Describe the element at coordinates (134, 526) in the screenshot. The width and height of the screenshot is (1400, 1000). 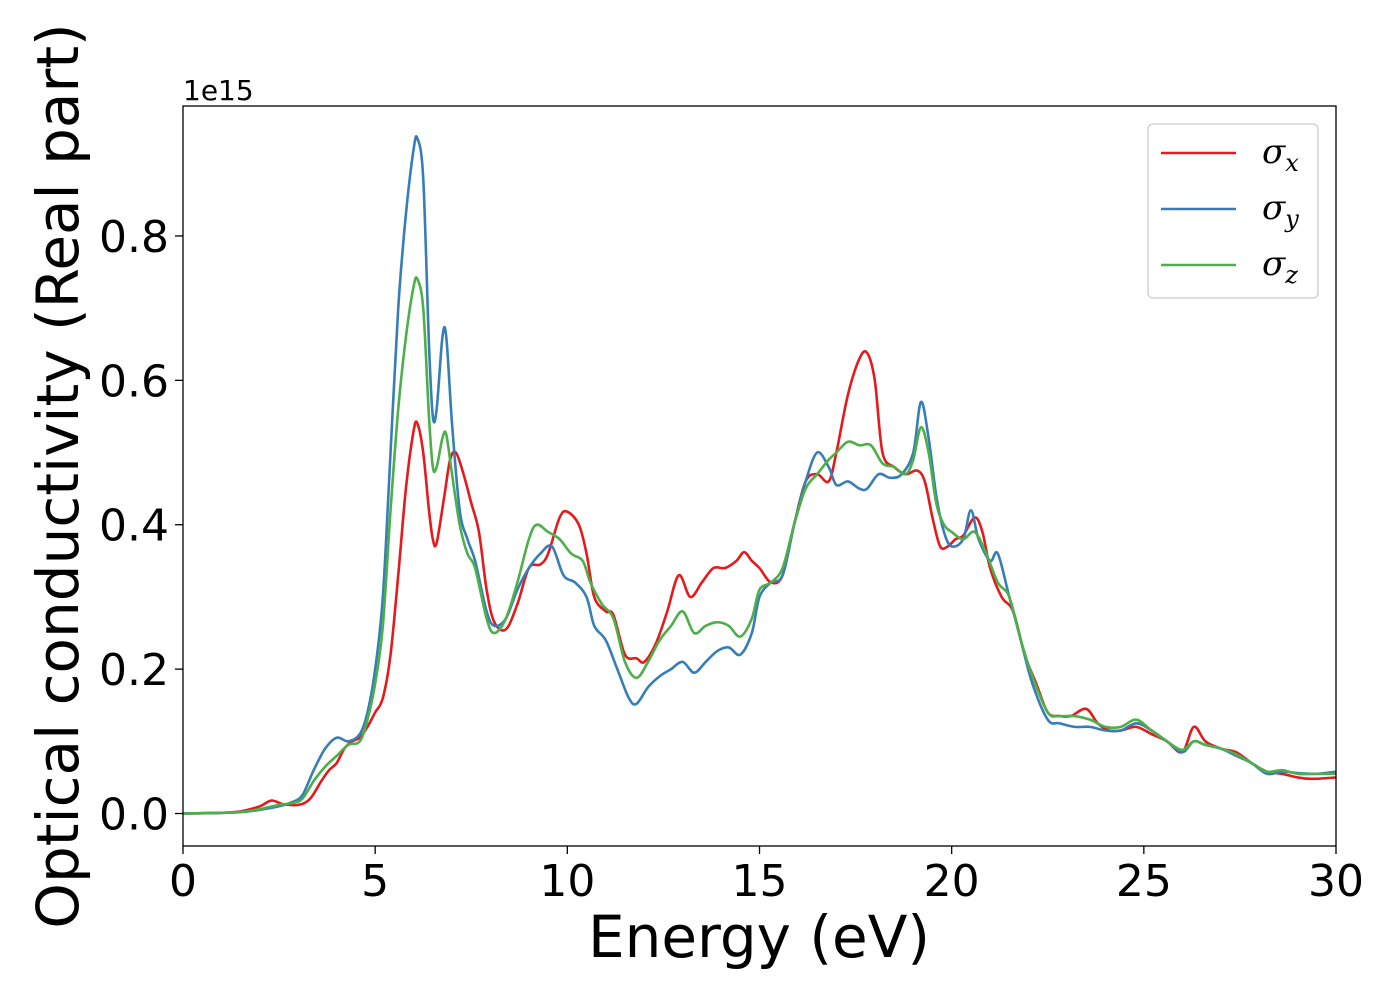
I see `y-tick-label: 0.4` at that location.